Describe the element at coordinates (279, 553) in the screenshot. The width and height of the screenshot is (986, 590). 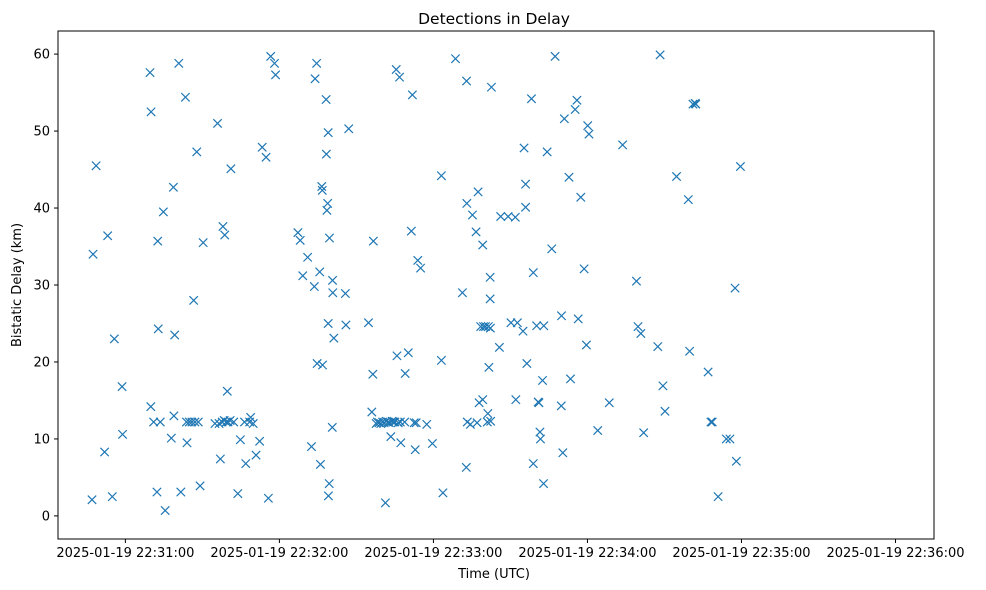
I see `x-tick-label: 2025-01-19 22:32:00` at that location.